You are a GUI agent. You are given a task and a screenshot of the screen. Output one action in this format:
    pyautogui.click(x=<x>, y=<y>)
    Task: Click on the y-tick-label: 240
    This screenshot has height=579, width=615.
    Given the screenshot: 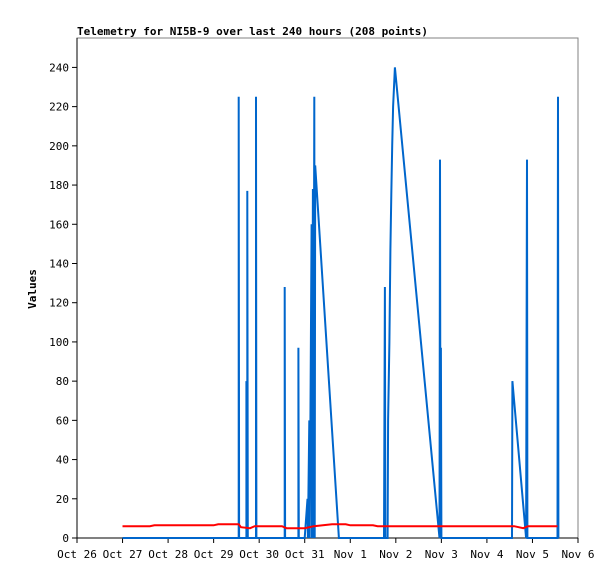 What is the action you would take?
    pyautogui.click(x=59, y=67)
    